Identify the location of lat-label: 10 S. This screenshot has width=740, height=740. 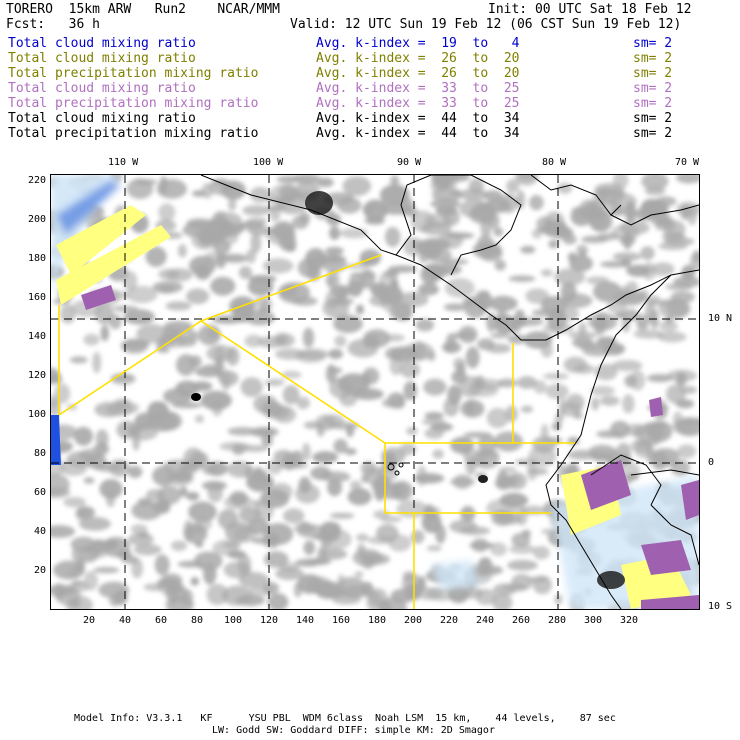
(720, 606).